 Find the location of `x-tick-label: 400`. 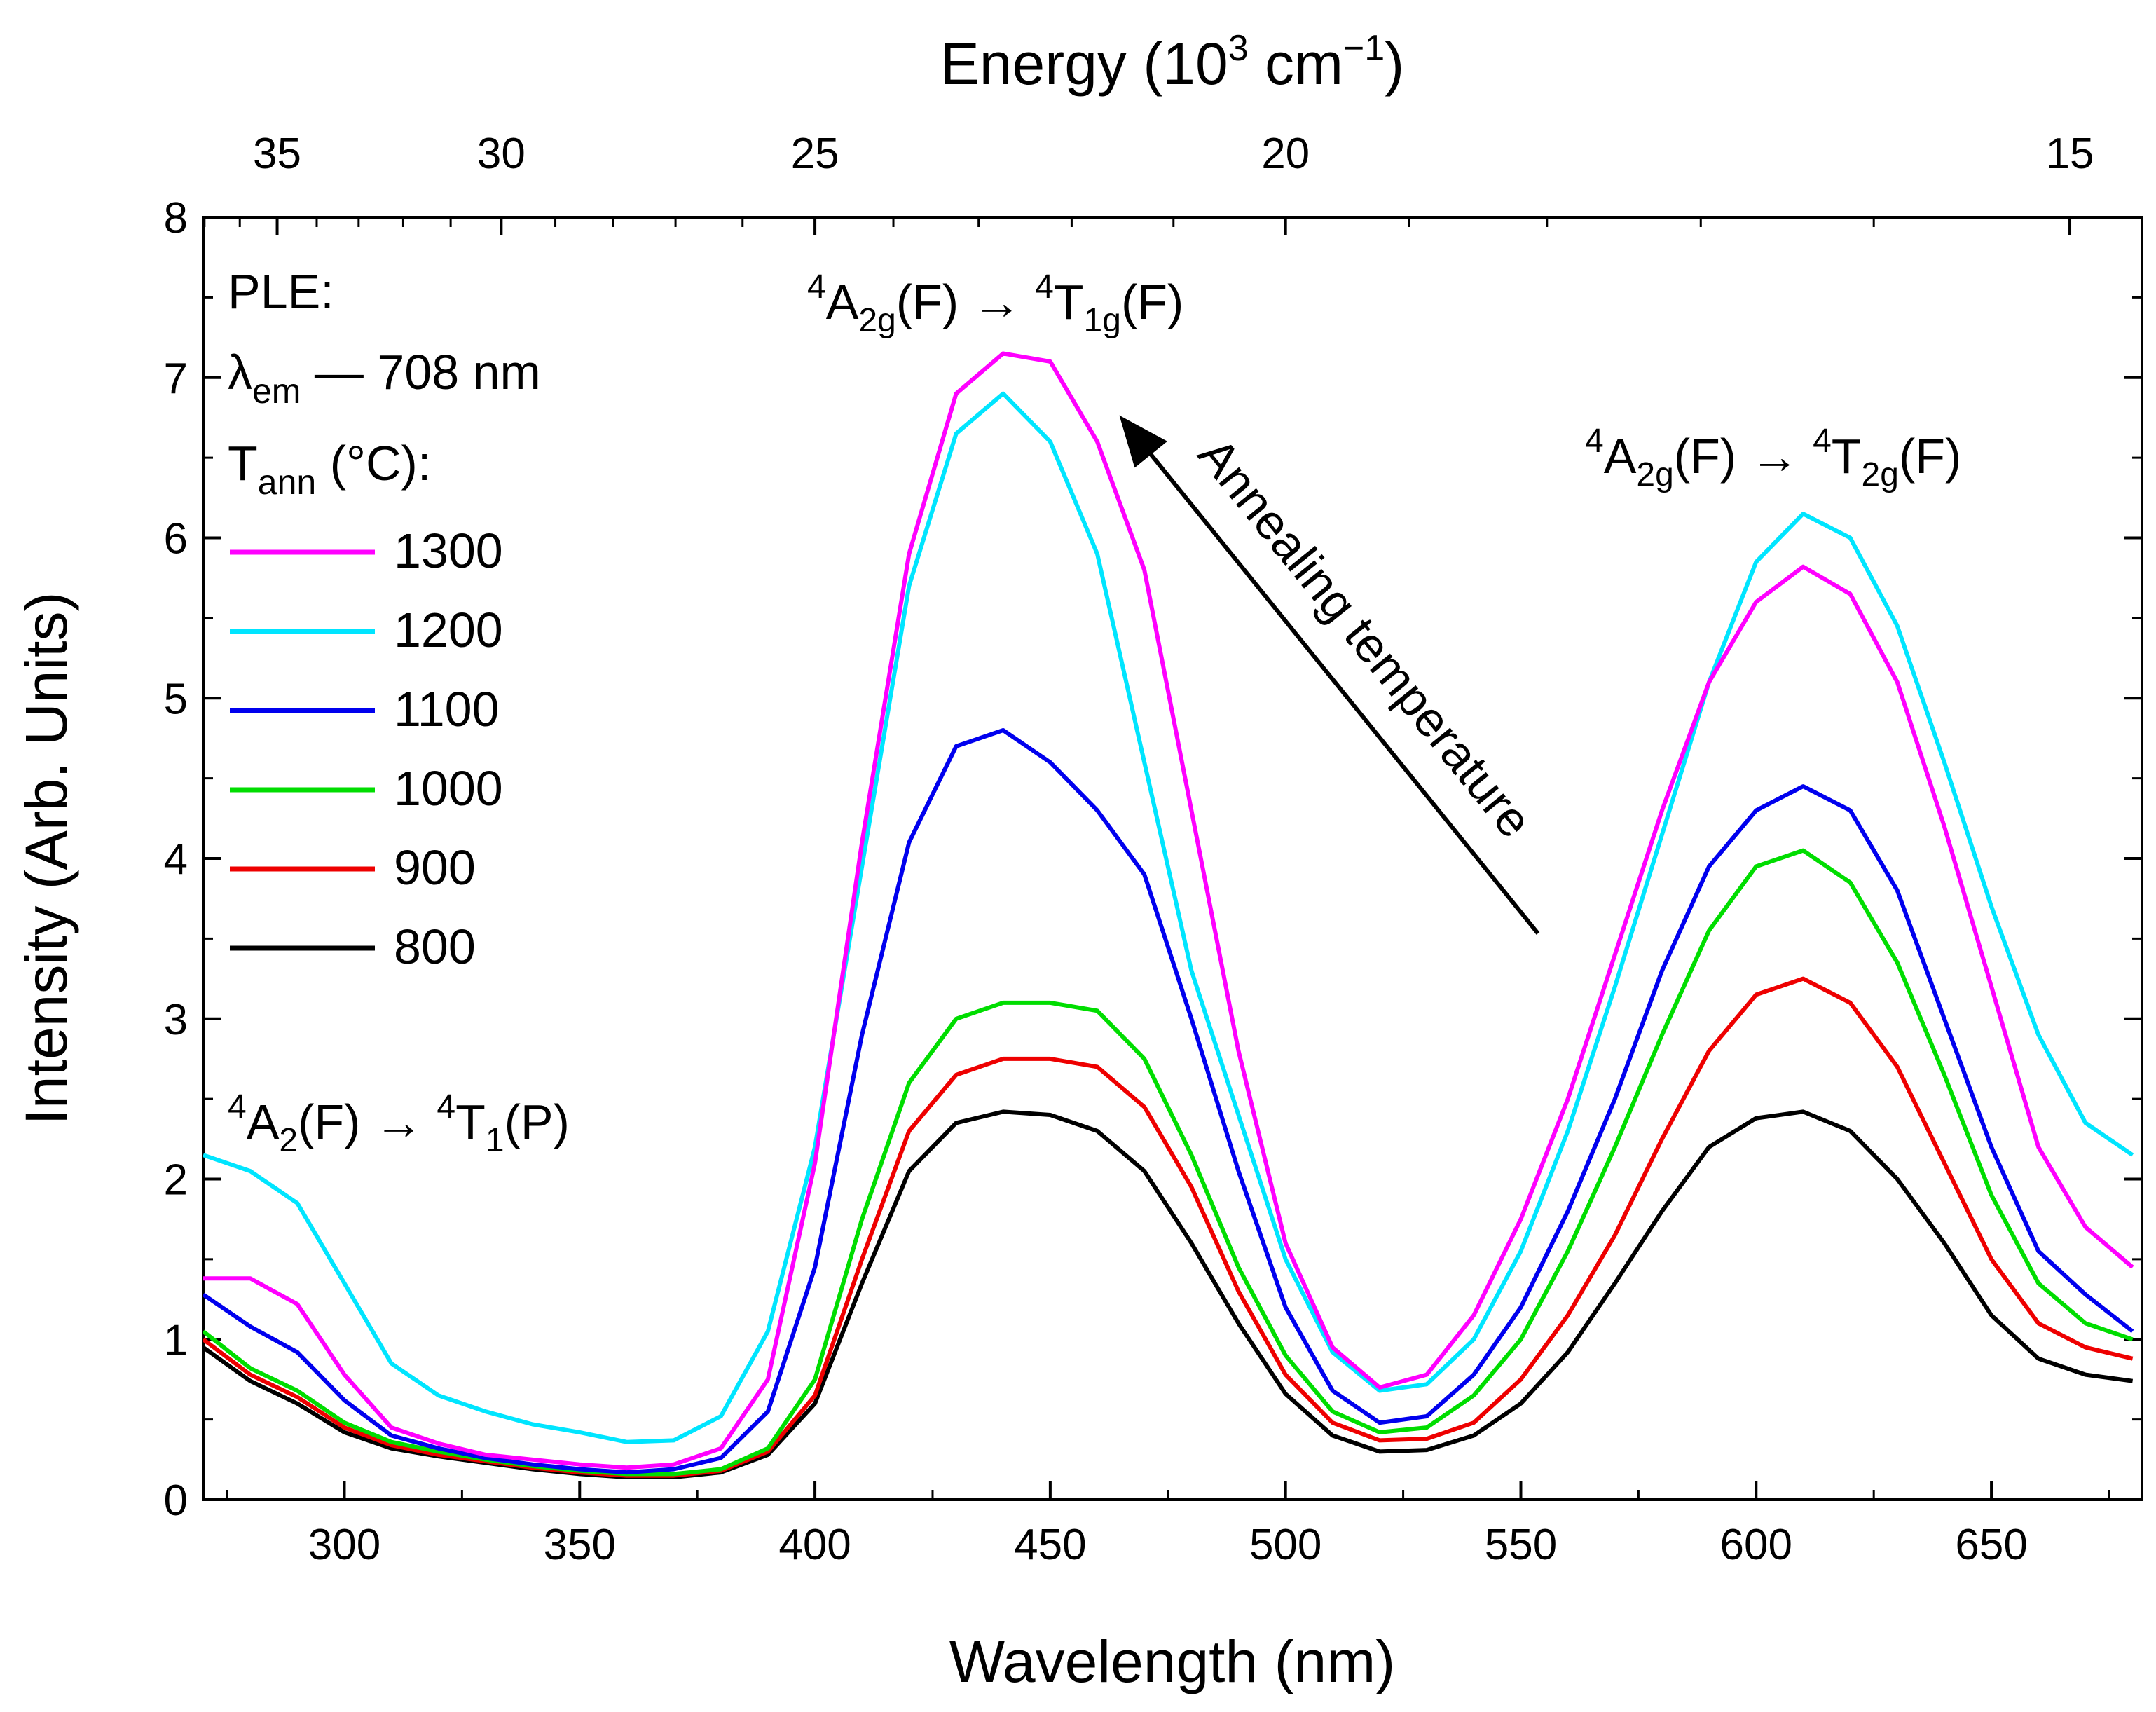

x-tick-label: 400 is located at coordinates (814, 1545).